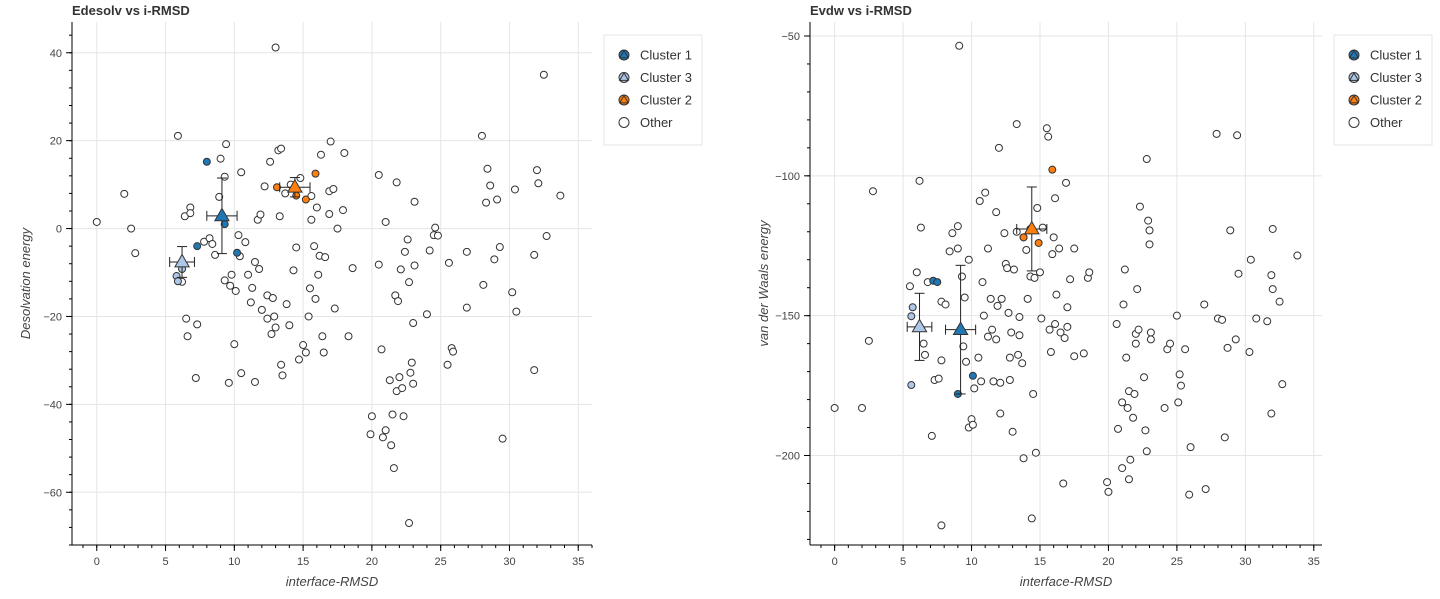 The height and width of the screenshot is (599, 1440). Describe the element at coordinates (971, 562) in the screenshot. I see `x-tick-label: 10` at that location.